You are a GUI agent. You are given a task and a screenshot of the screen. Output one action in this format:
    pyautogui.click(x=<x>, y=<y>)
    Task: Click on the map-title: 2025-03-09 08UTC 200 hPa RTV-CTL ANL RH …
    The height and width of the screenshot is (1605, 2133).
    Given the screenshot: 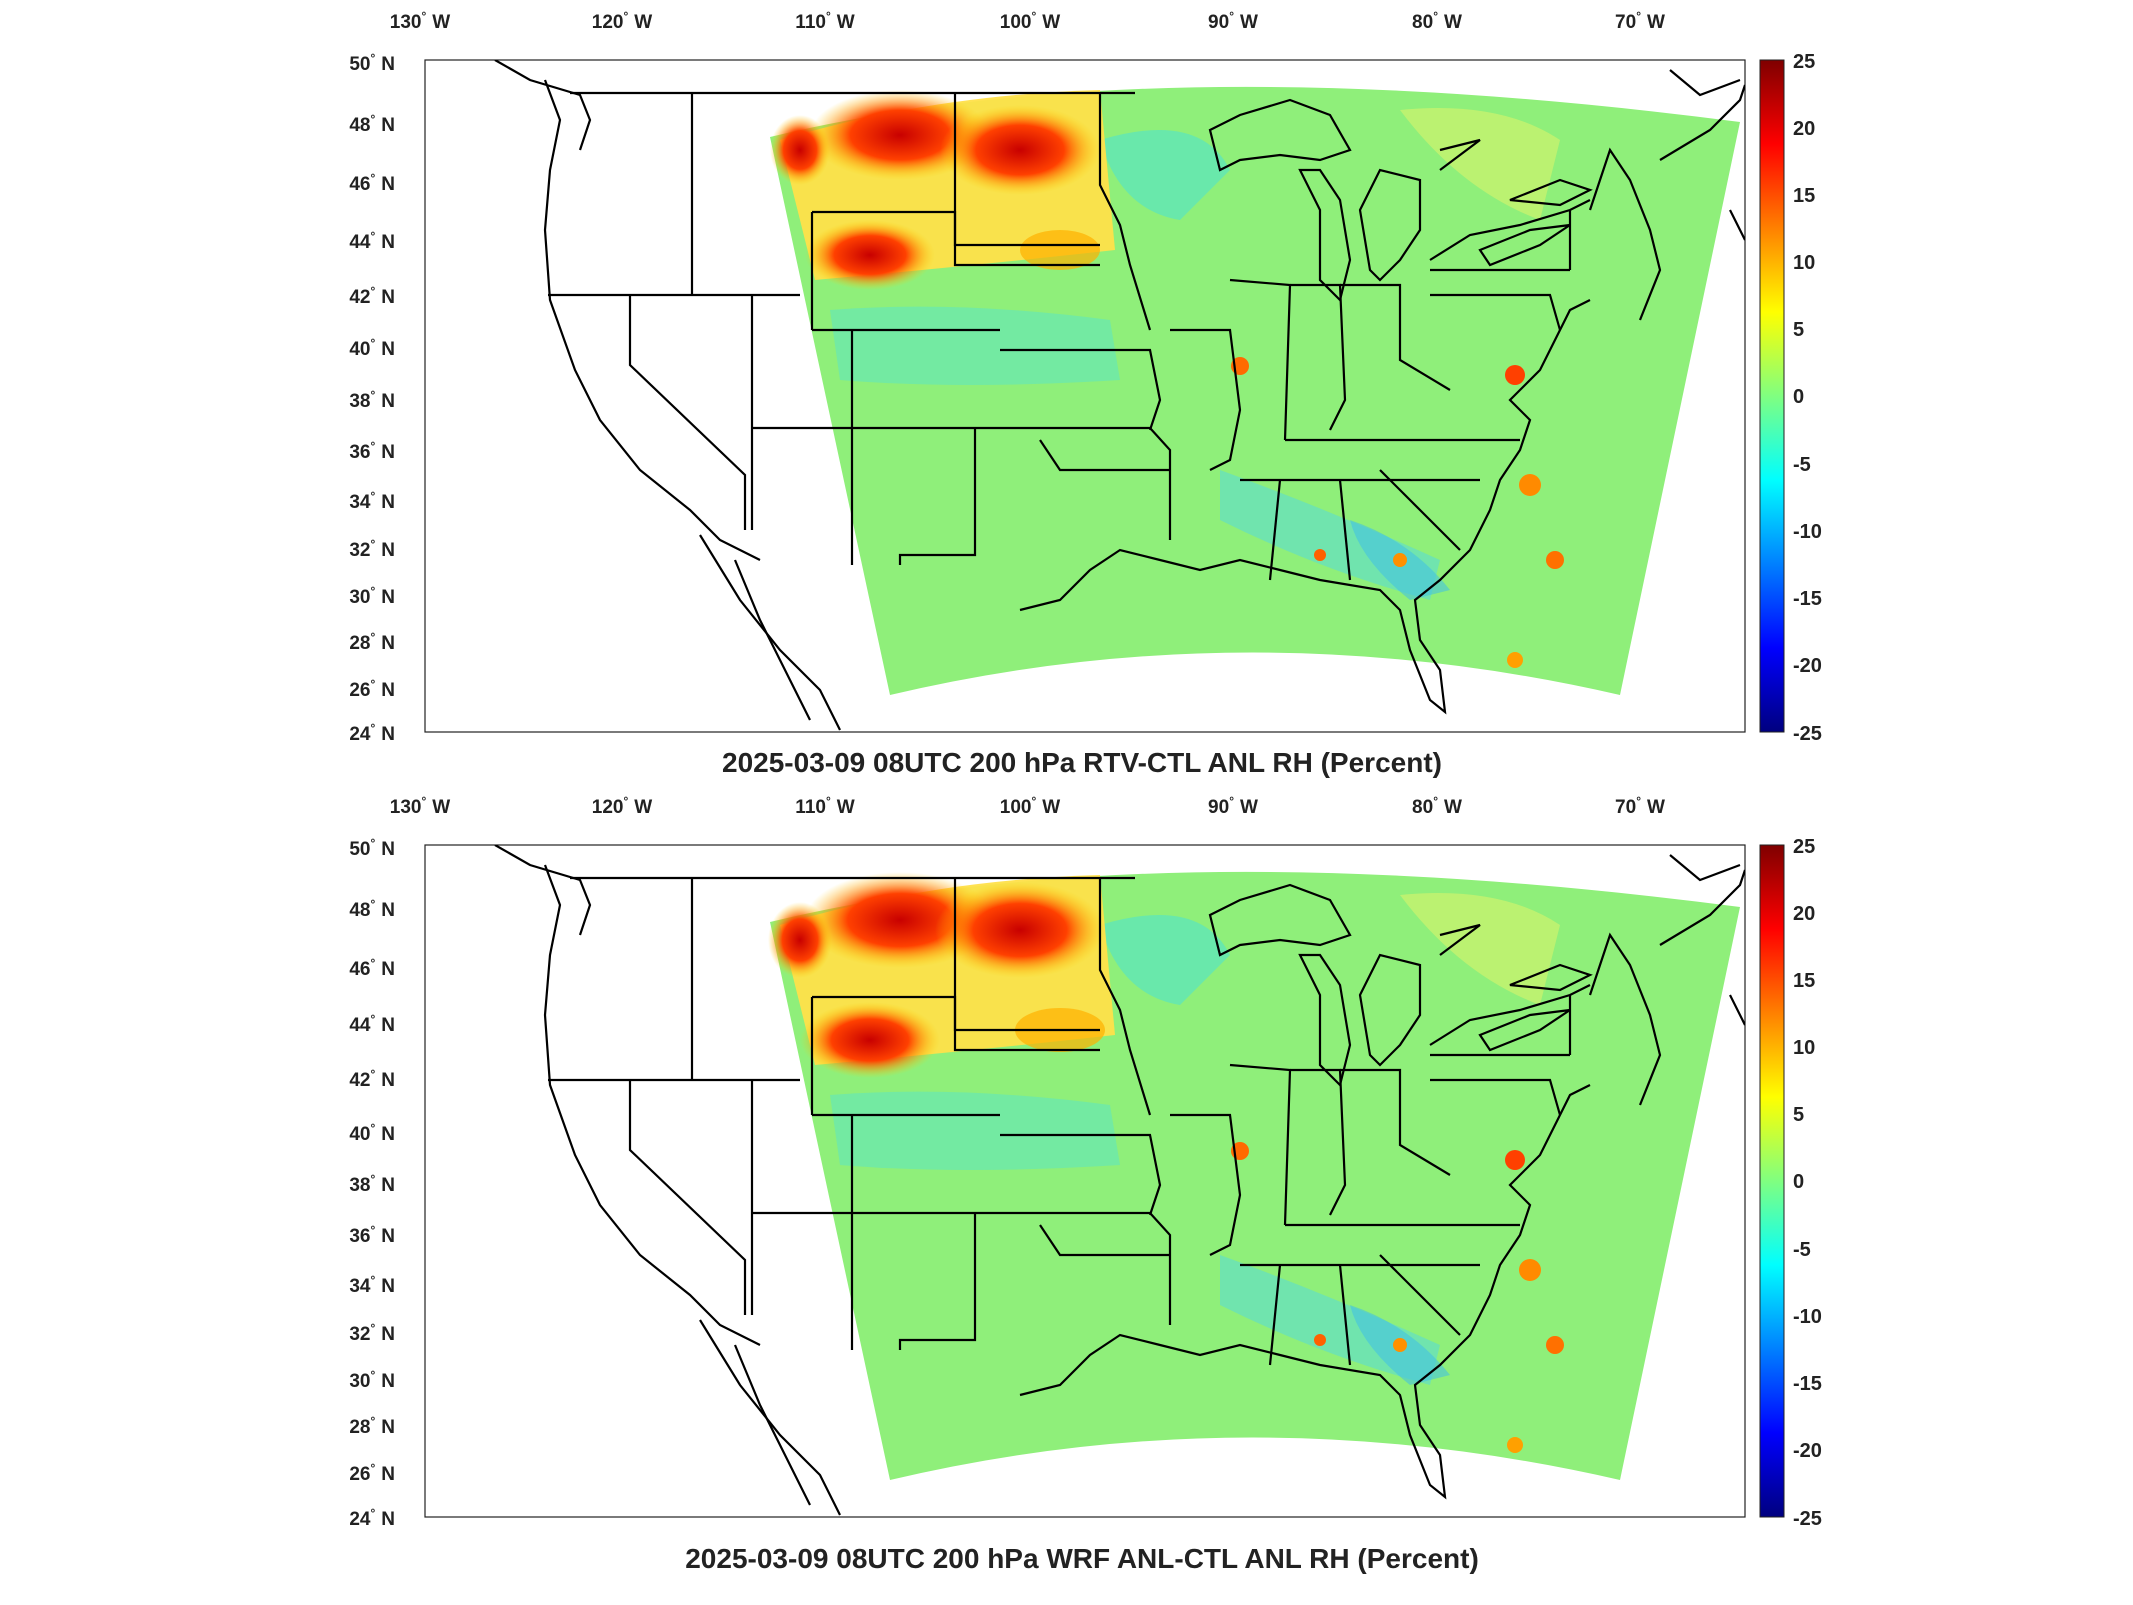 What is the action you would take?
    pyautogui.click(x=1082, y=762)
    